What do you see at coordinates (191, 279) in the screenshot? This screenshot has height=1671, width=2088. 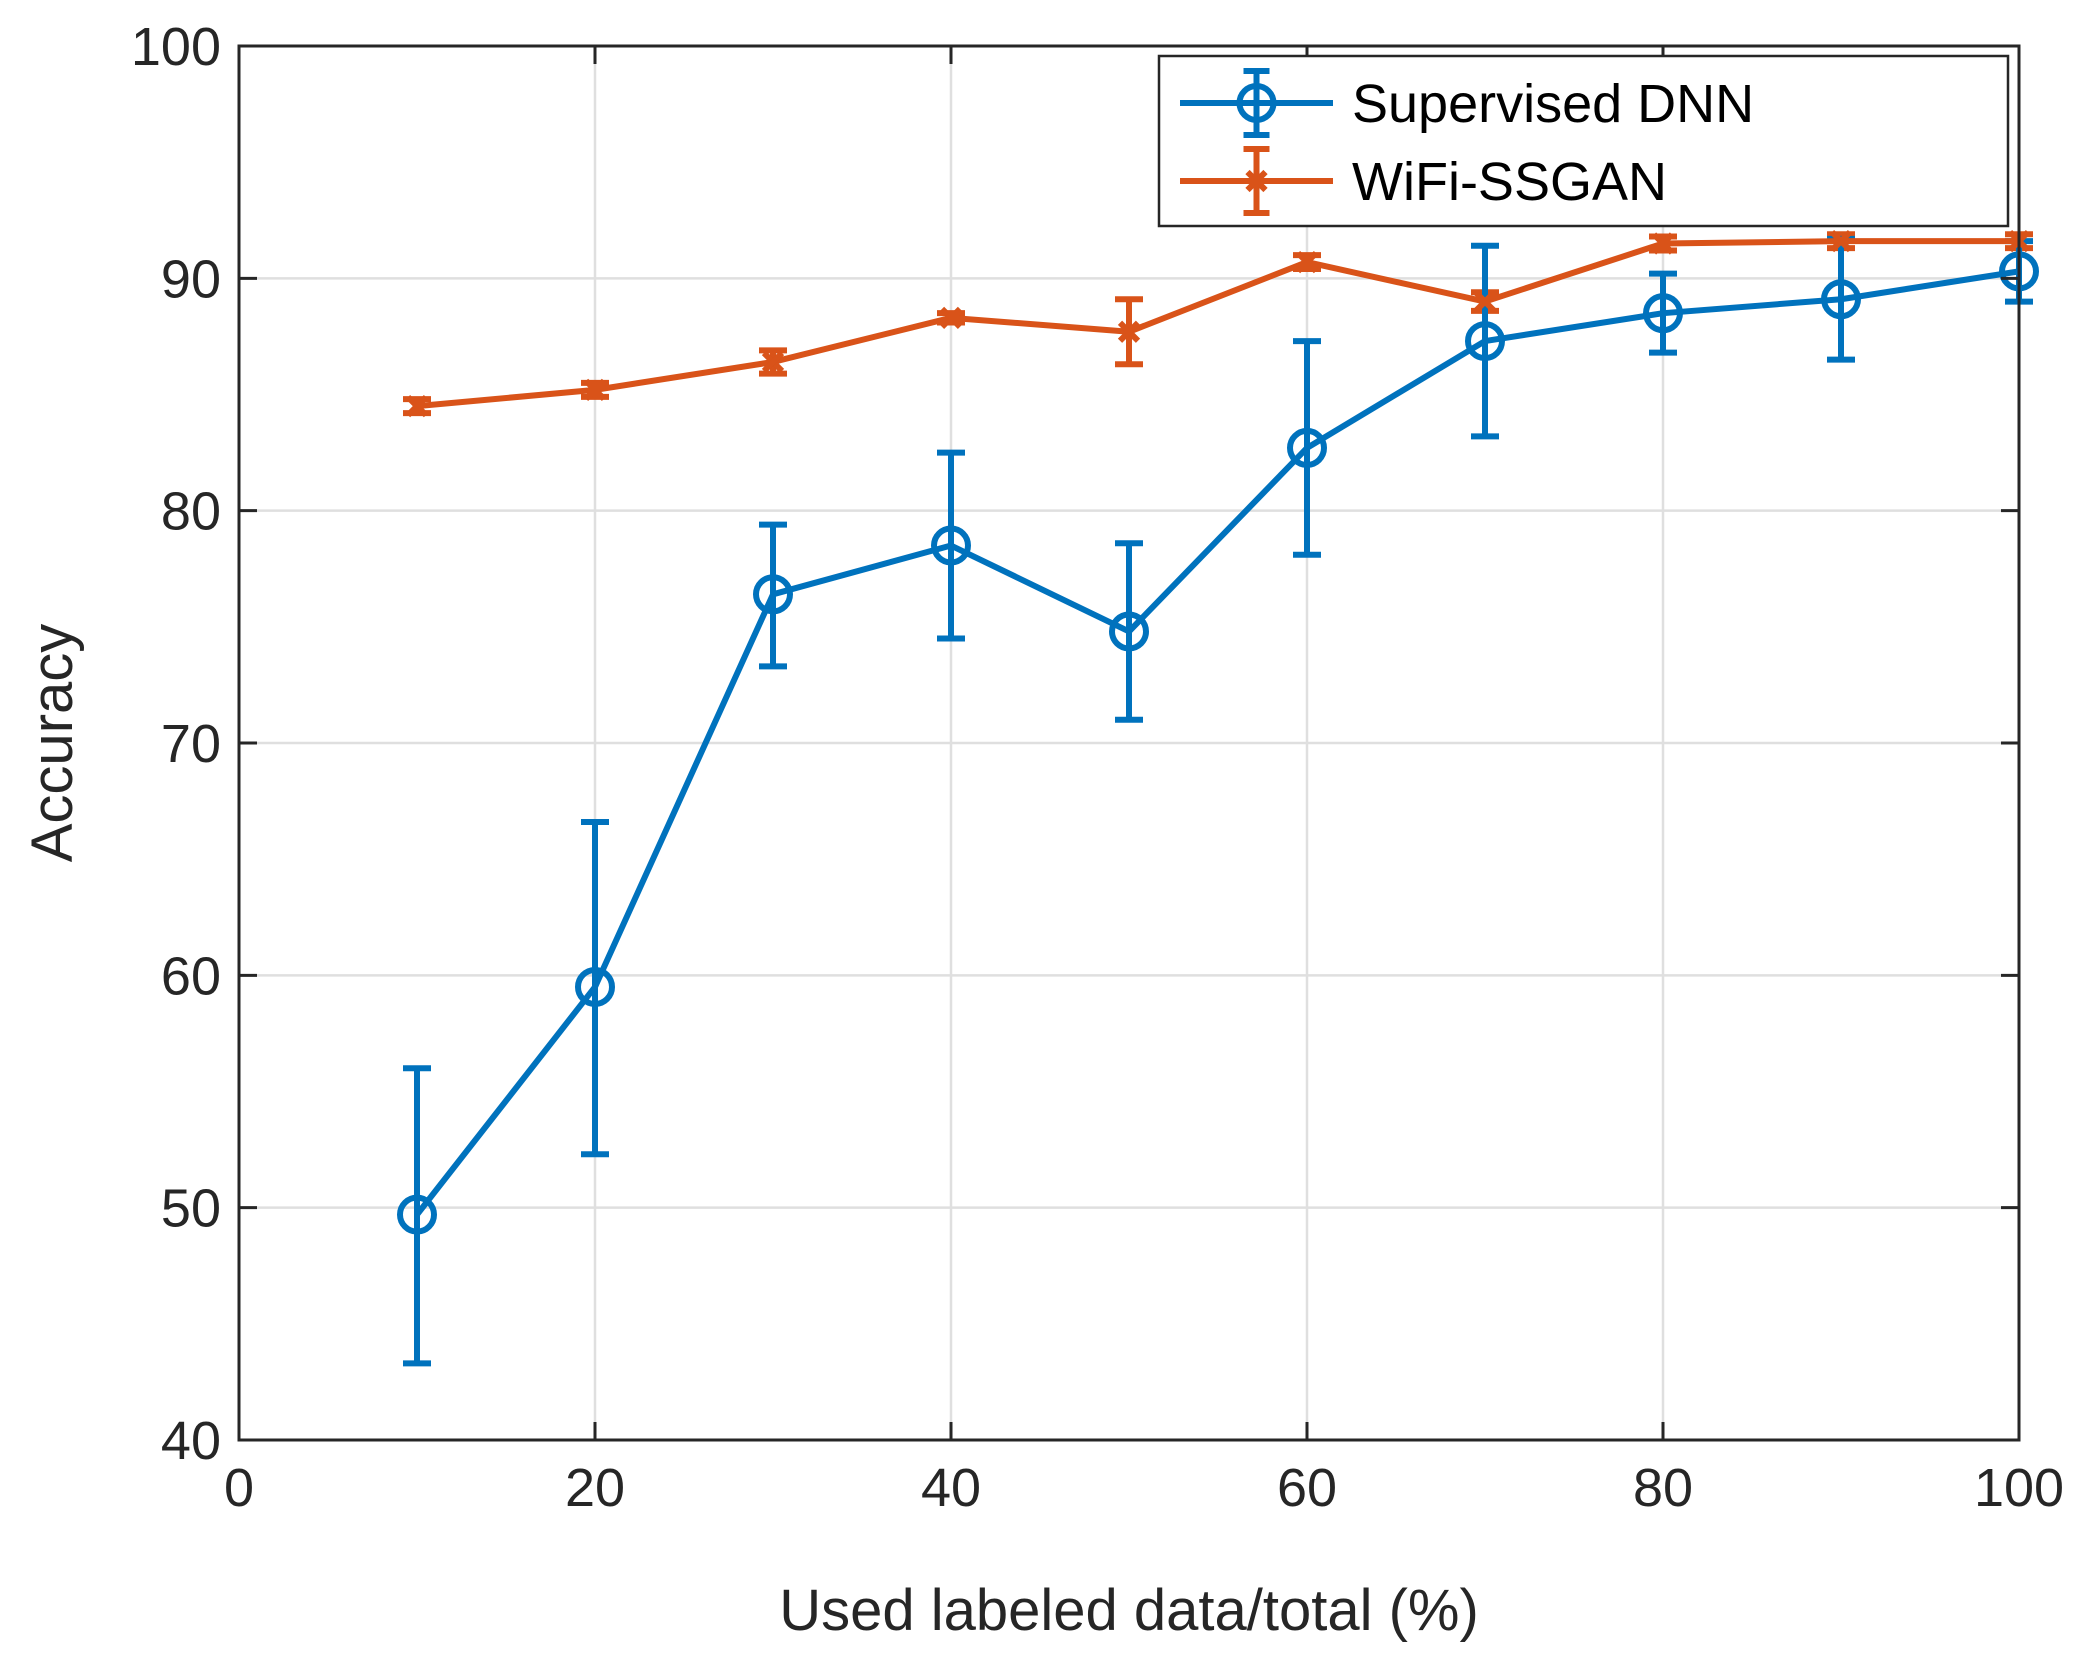 I see `y-tick-label: 90` at bounding box center [191, 279].